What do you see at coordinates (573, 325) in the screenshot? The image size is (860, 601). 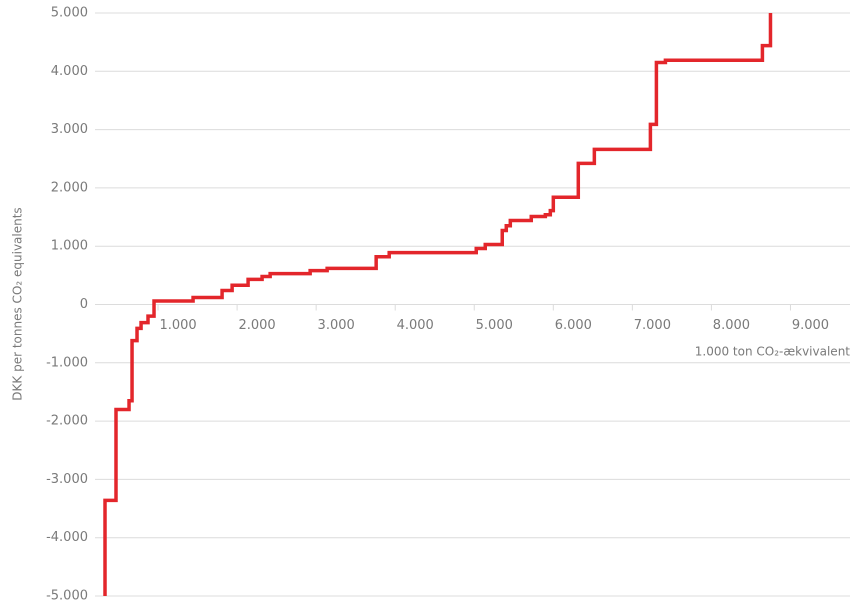 I see `x-tick-label: 6.000` at bounding box center [573, 325].